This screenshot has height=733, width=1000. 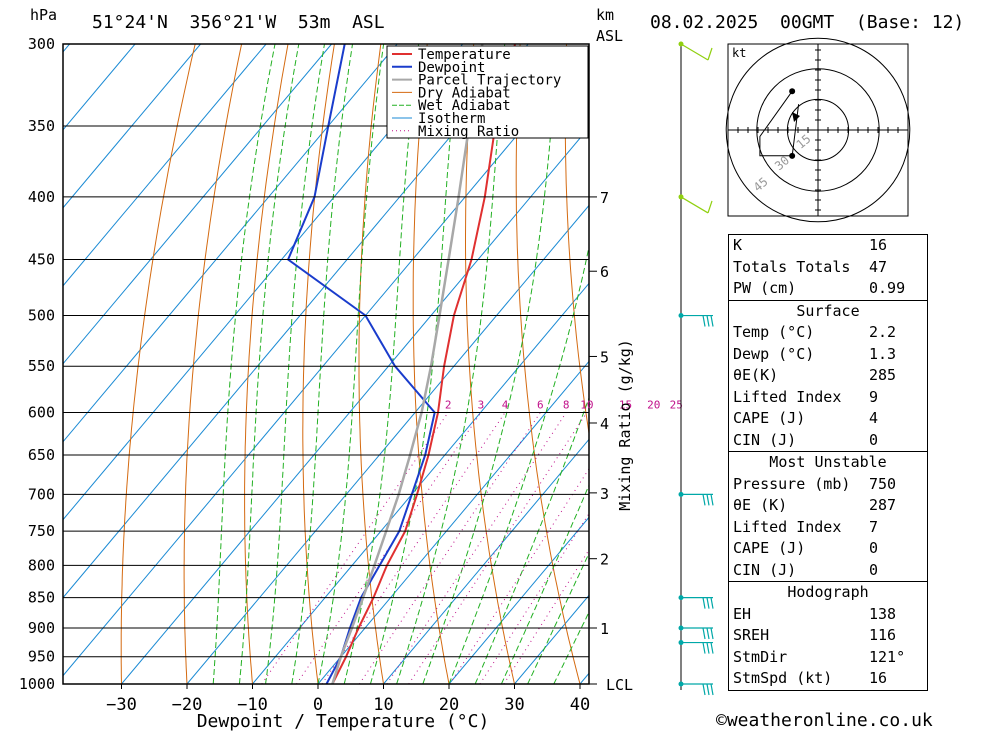 I want to click on pressure-tick-label: 800, so click(x=41, y=565).